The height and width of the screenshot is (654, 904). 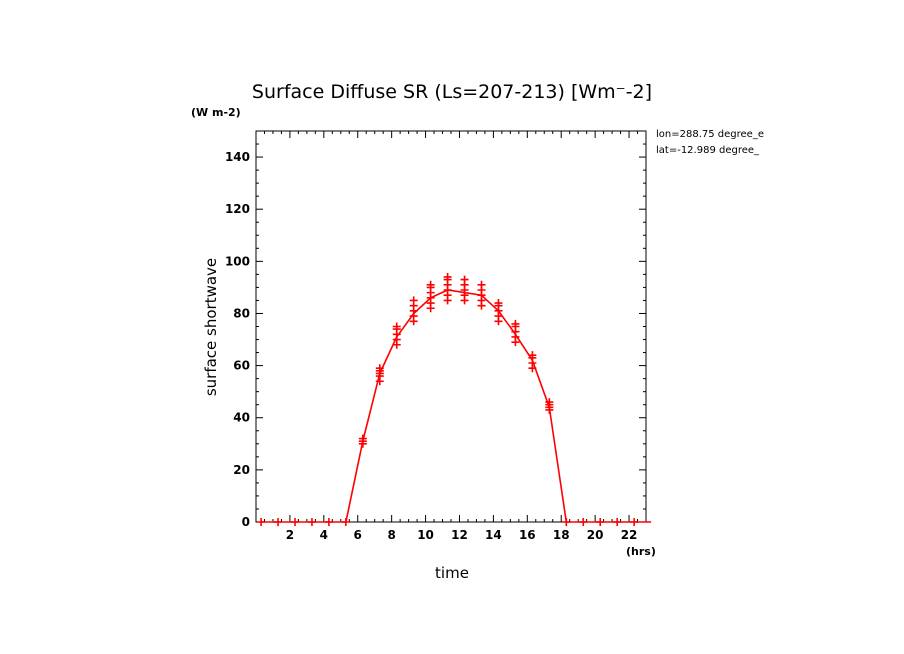 I want to click on y-tick-label: 0, so click(x=246, y=522).